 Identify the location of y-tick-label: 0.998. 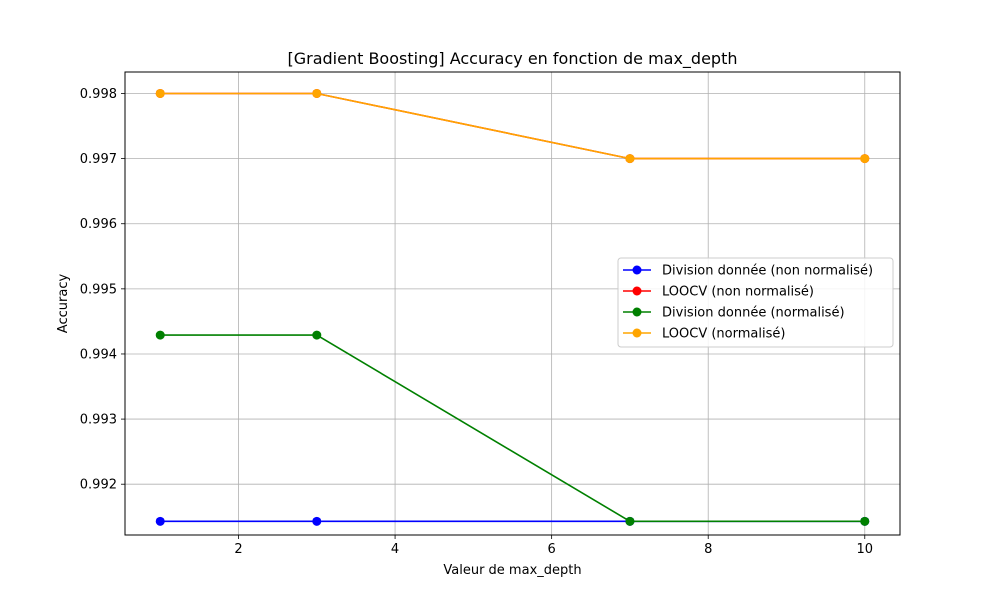
(98, 94).